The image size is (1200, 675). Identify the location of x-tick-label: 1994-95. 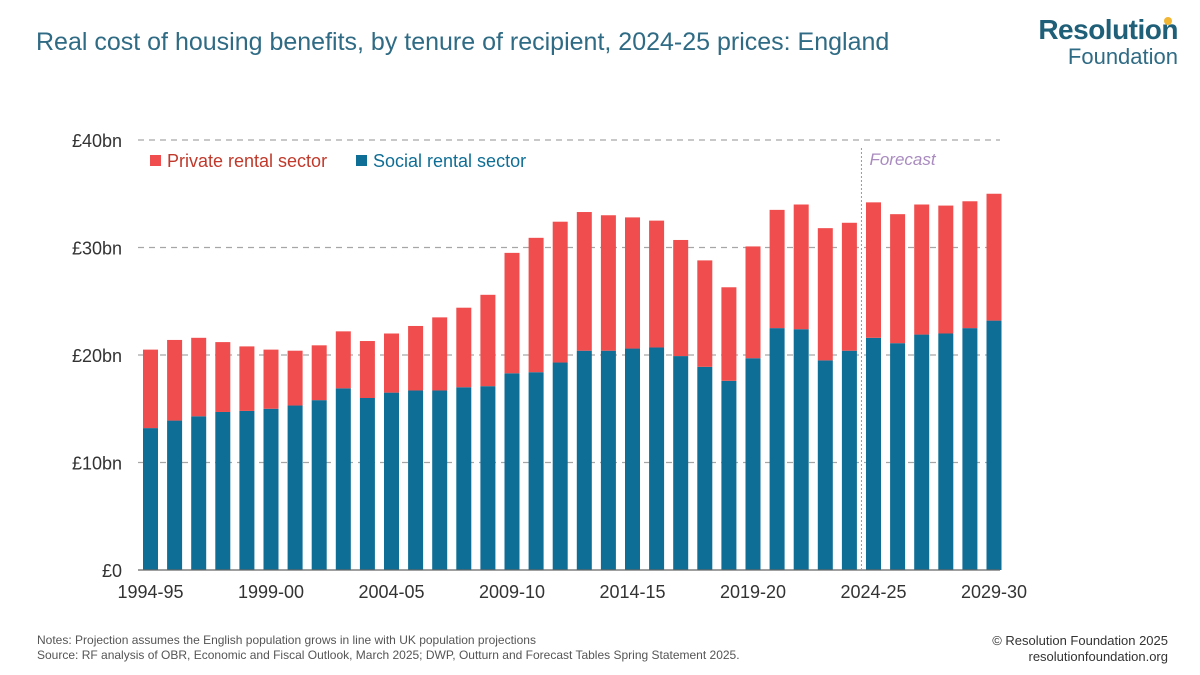
(150, 592).